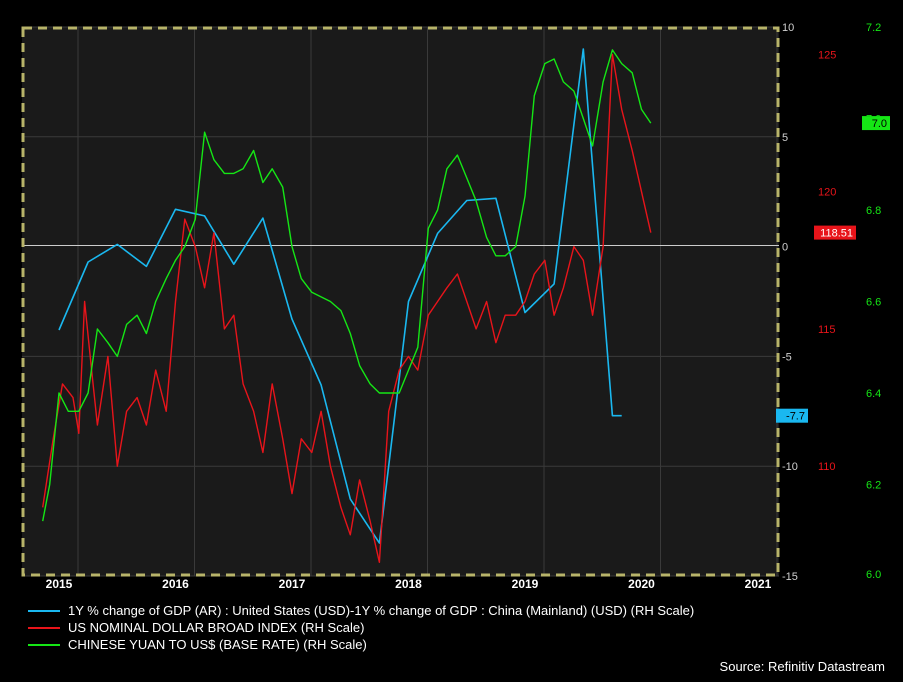 The image size is (903, 682). What do you see at coordinates (879, 124) in the screenshot?
I see `last-value-text: 7.0` at bounding box center [879, 124].